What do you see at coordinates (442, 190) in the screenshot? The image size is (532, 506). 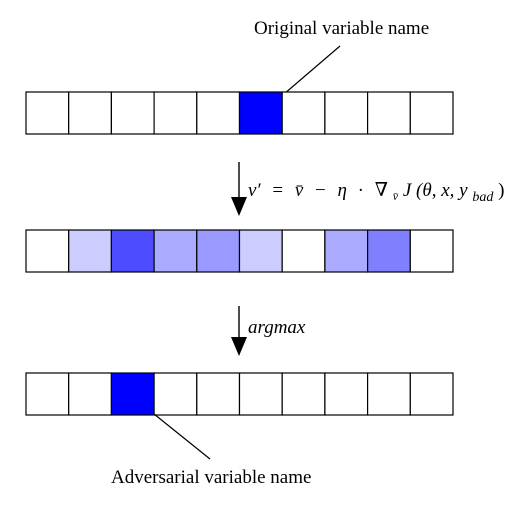 I see `formula-args: (θ, x, y` at bounding box center [442, 190].